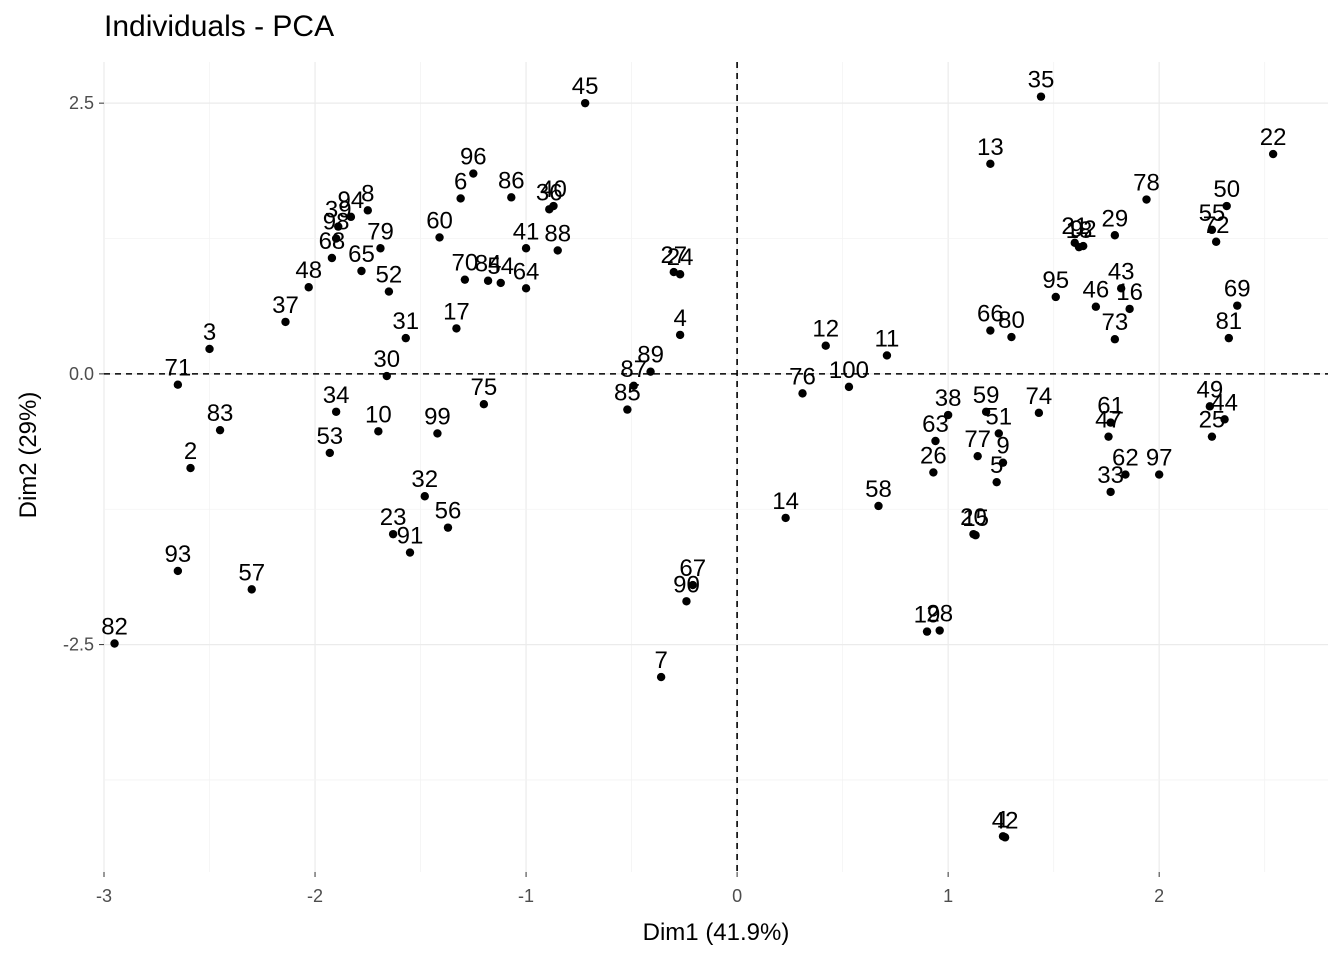 Image resolution: width=1344 pixels, height=960 pixels. Describe the element at coordinates (484, 387) in the screenshot. I see `data-point-label: 75` at that location.